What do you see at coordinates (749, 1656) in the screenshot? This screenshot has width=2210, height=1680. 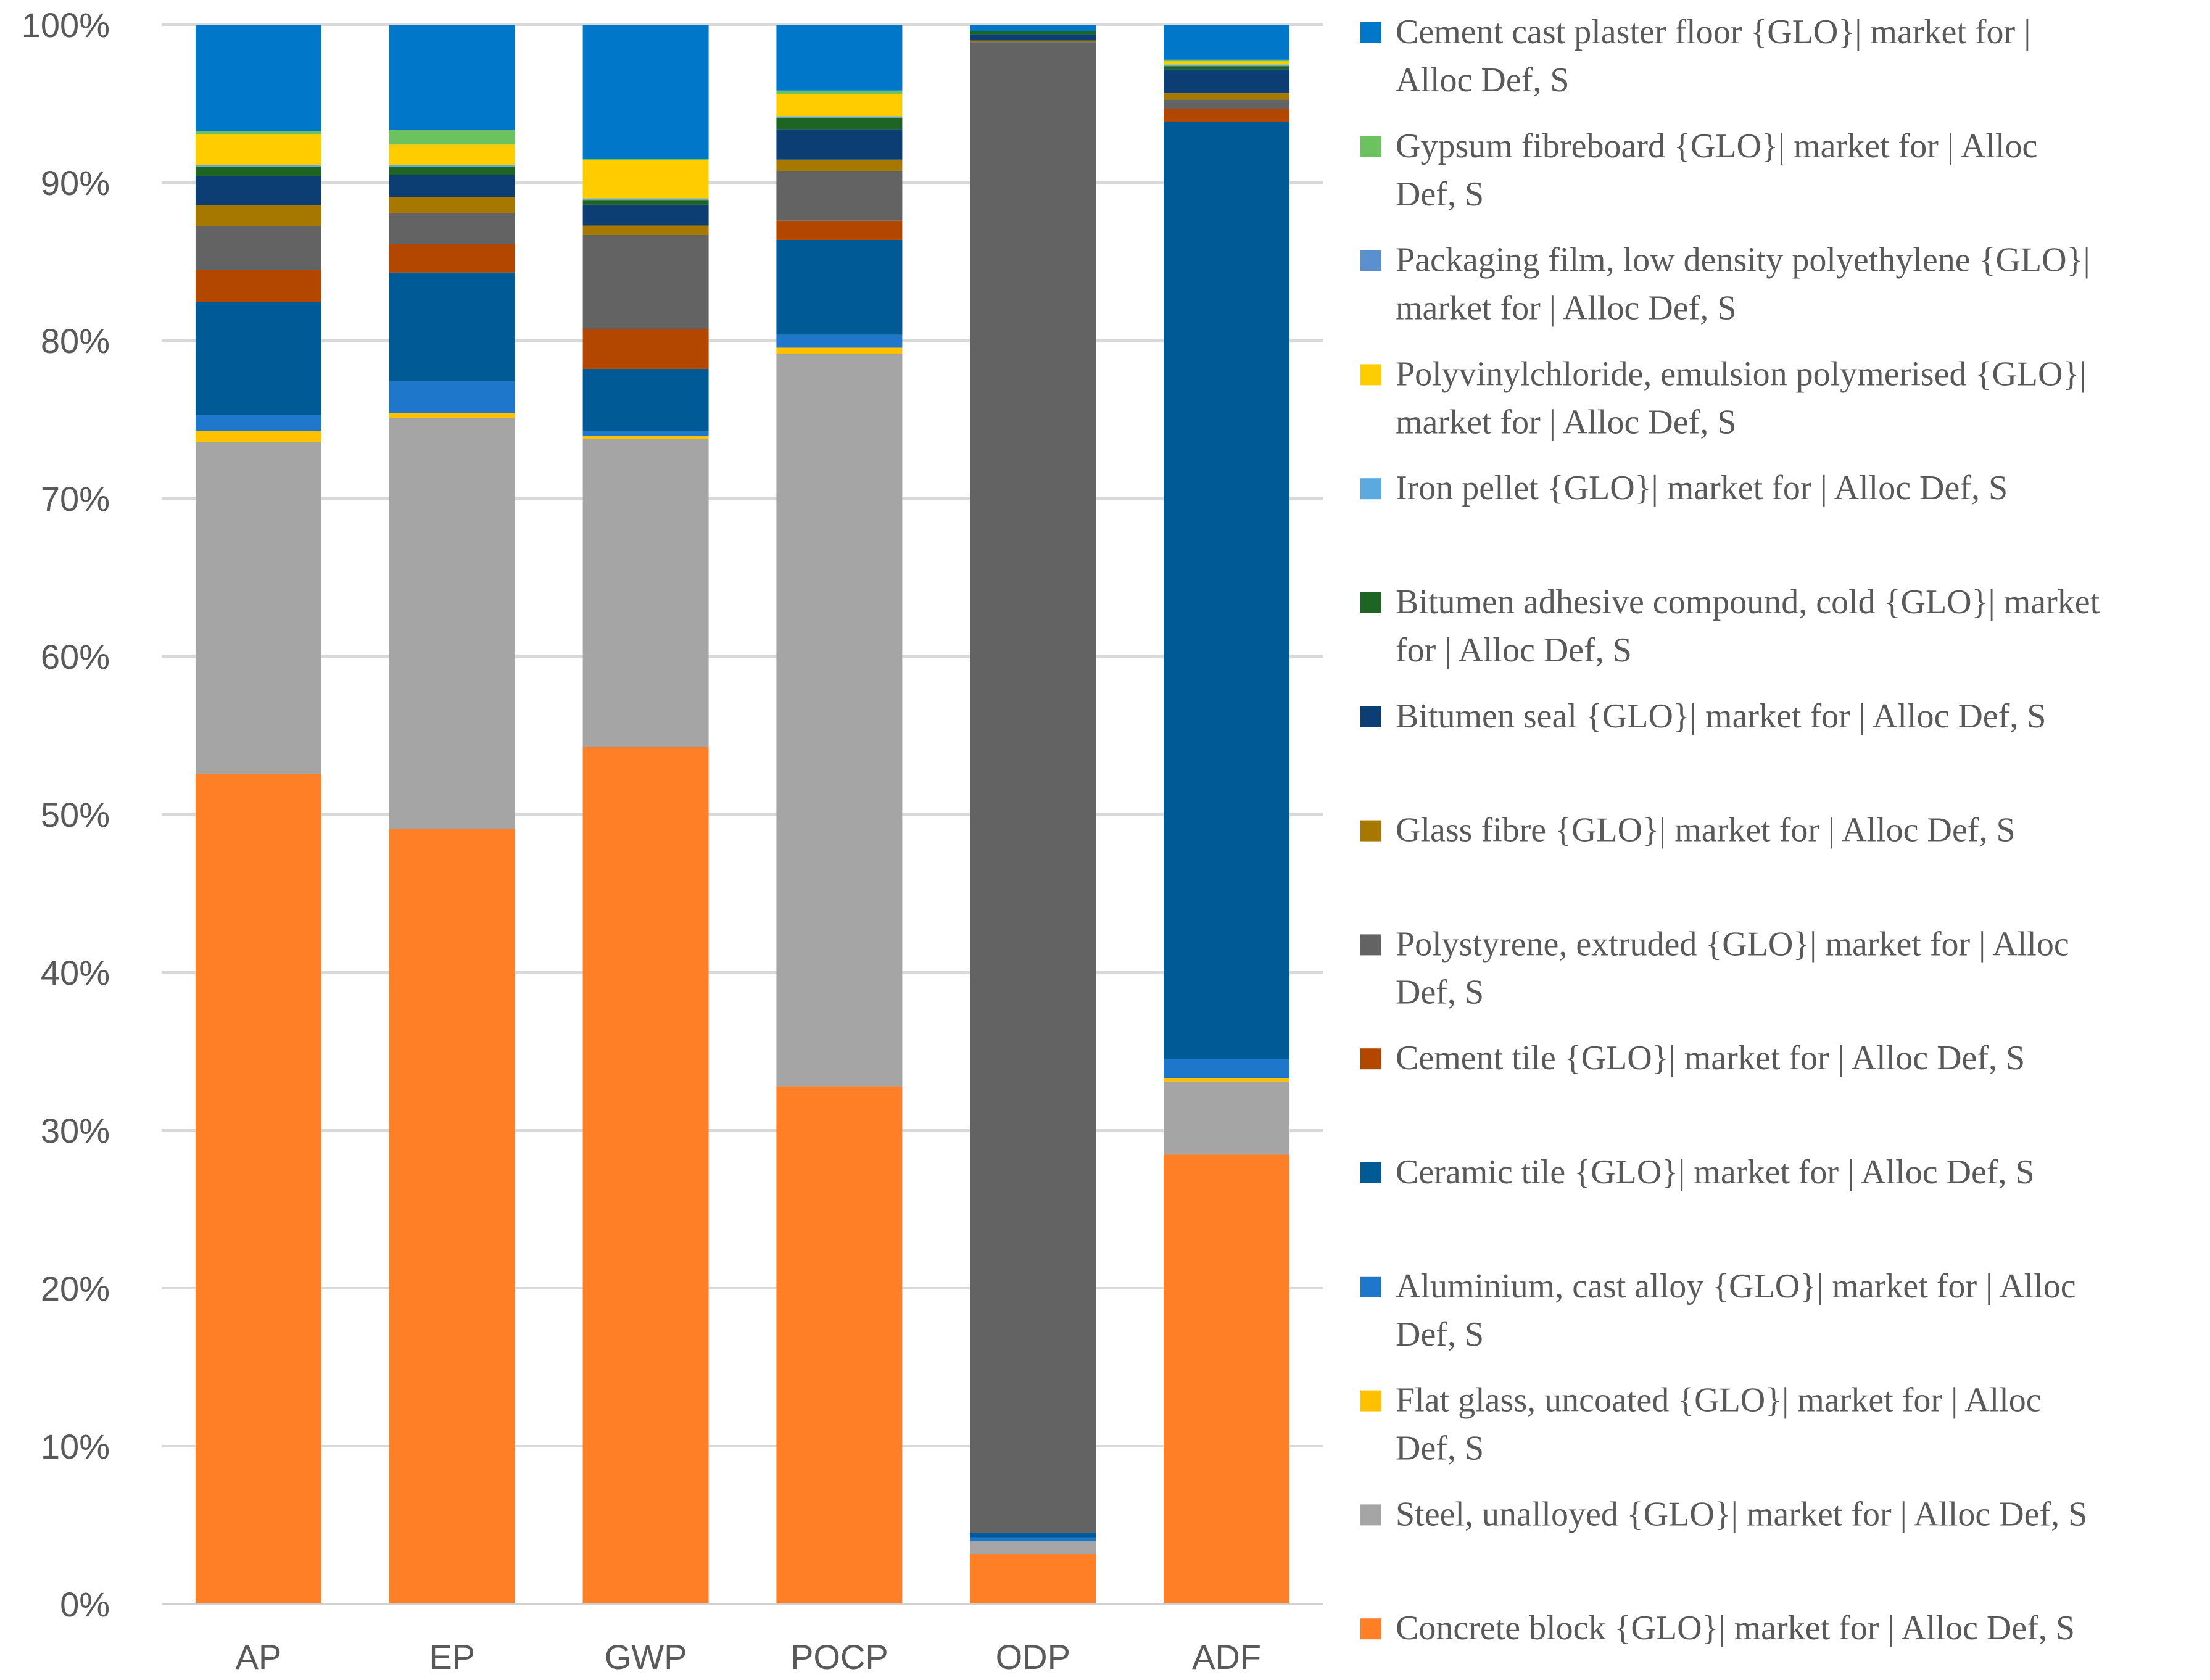 I see `x-axis-categories: AP EP GWP POCP ODP ADF` at bounding box center [749, 1656].